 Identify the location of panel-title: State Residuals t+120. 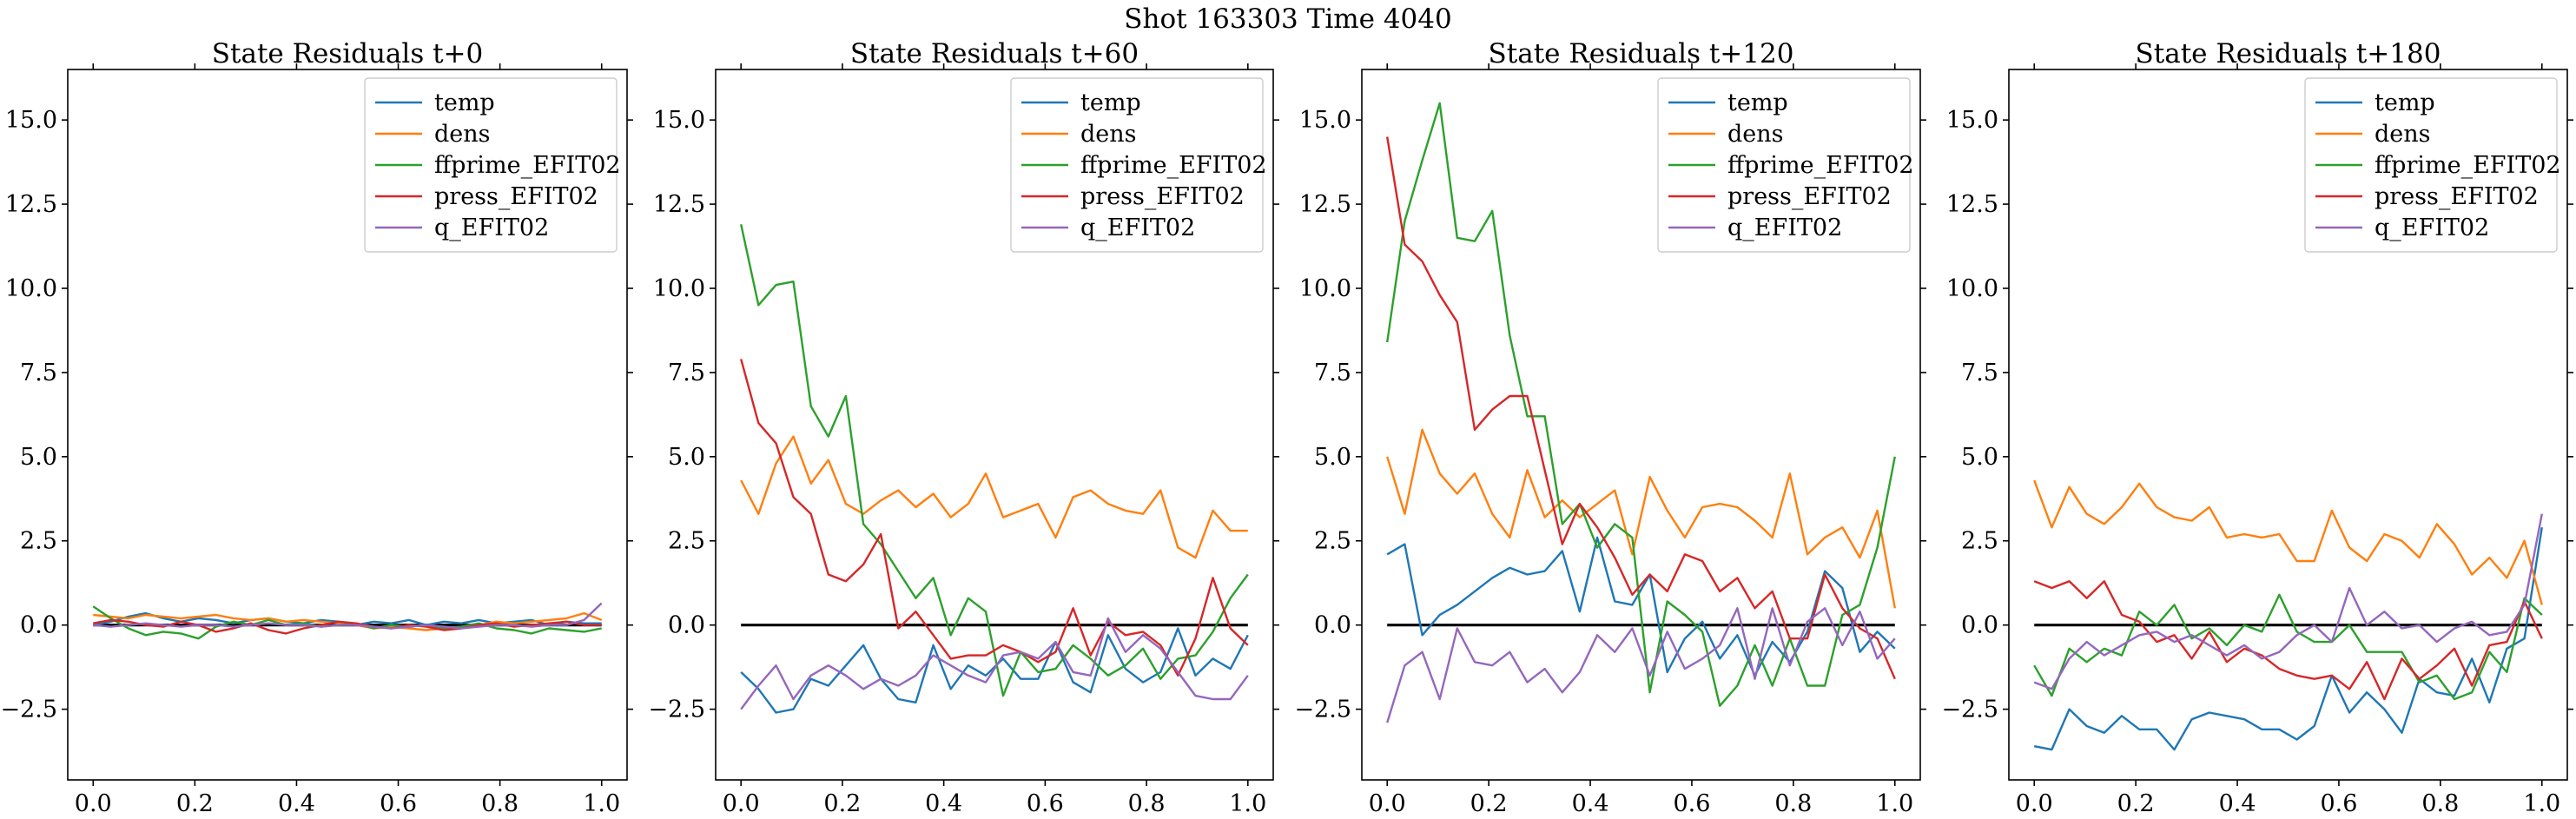
(1642, 53).